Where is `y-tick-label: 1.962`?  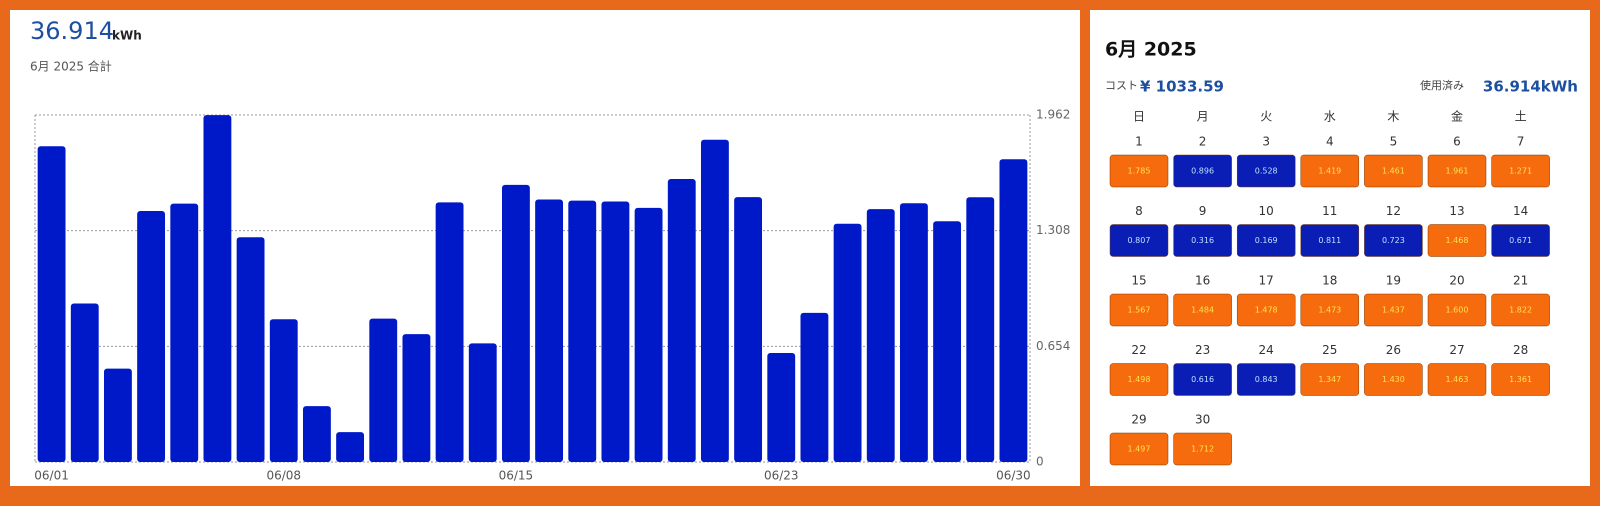
y-tick-label: 1.962 is located at coordinates (1053, 115).